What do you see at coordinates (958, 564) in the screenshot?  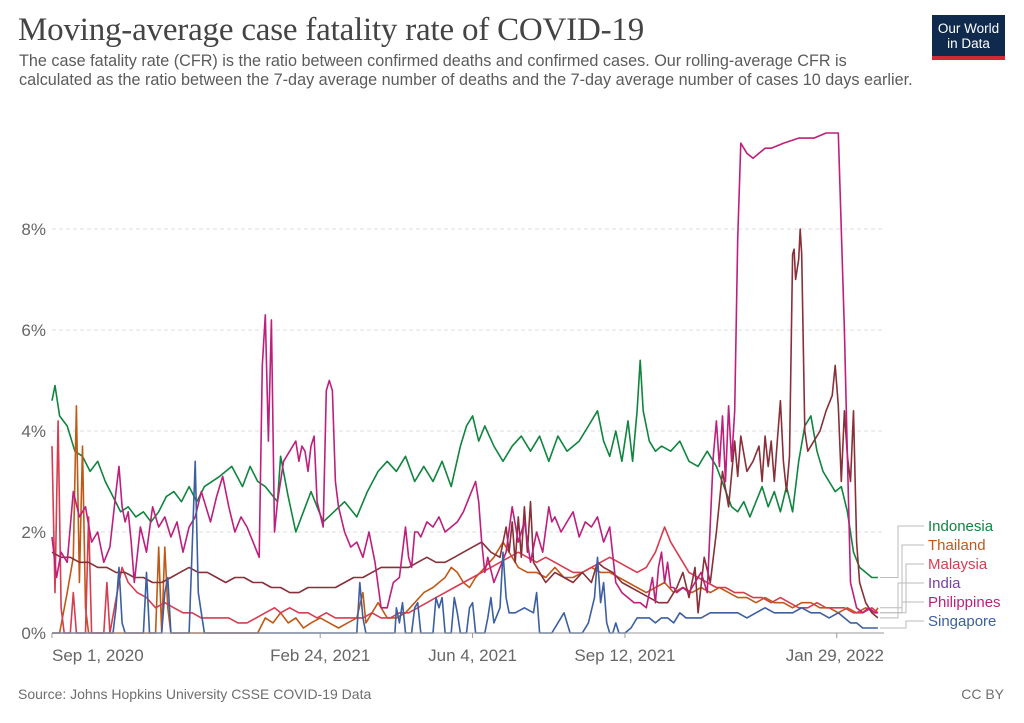 I see `legend-label-malaysia: Malaysia` at bounding box center [958, 564].